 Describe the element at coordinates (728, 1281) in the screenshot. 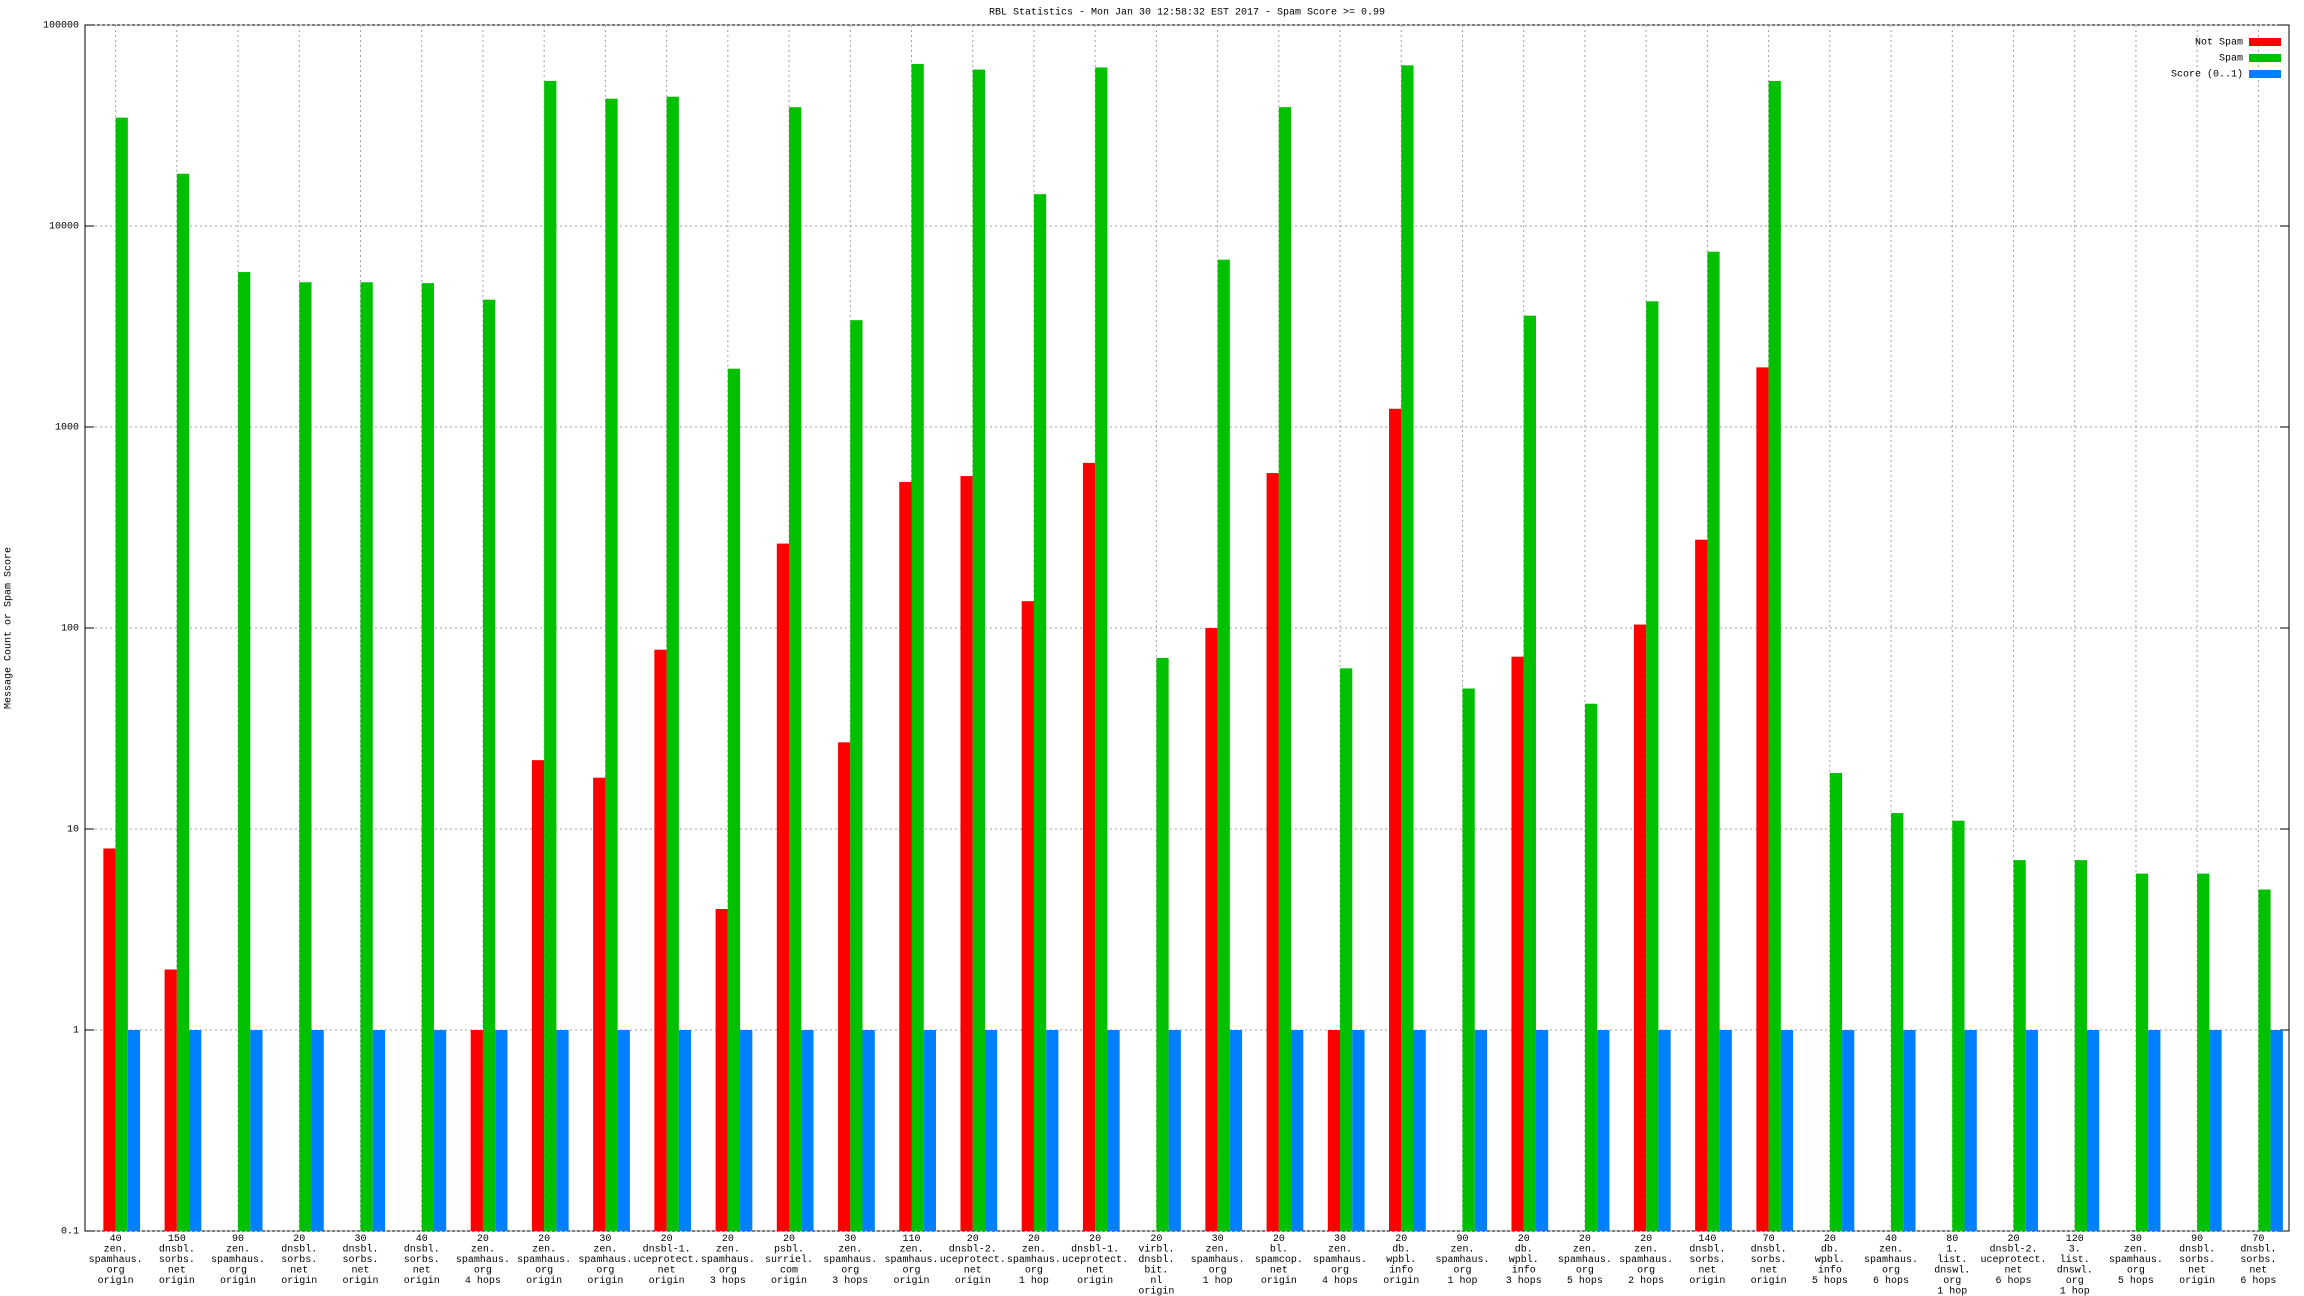

I see `x-tick-label-line: 3 hops` at that location.